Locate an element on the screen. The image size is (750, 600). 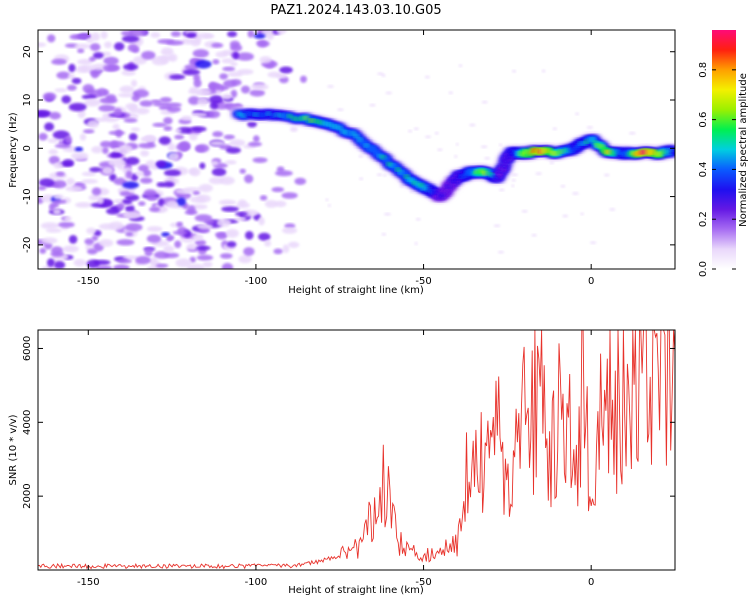
snr-y-label: SNR (10 * v/v) is located at coordinates (13, 449).